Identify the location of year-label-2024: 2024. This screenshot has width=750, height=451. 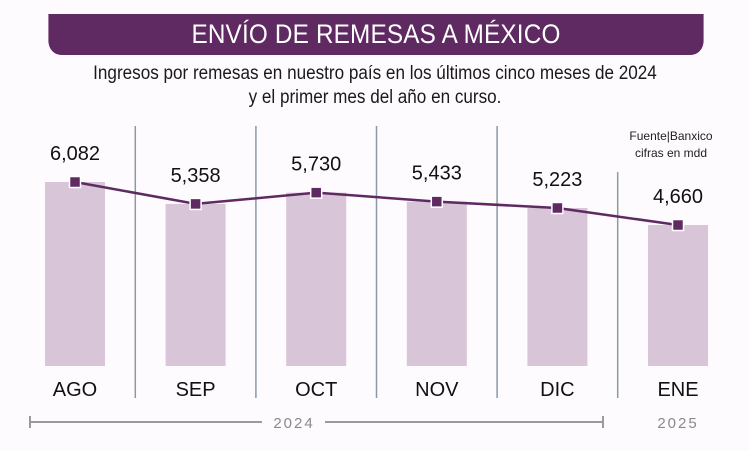
(293, 423).